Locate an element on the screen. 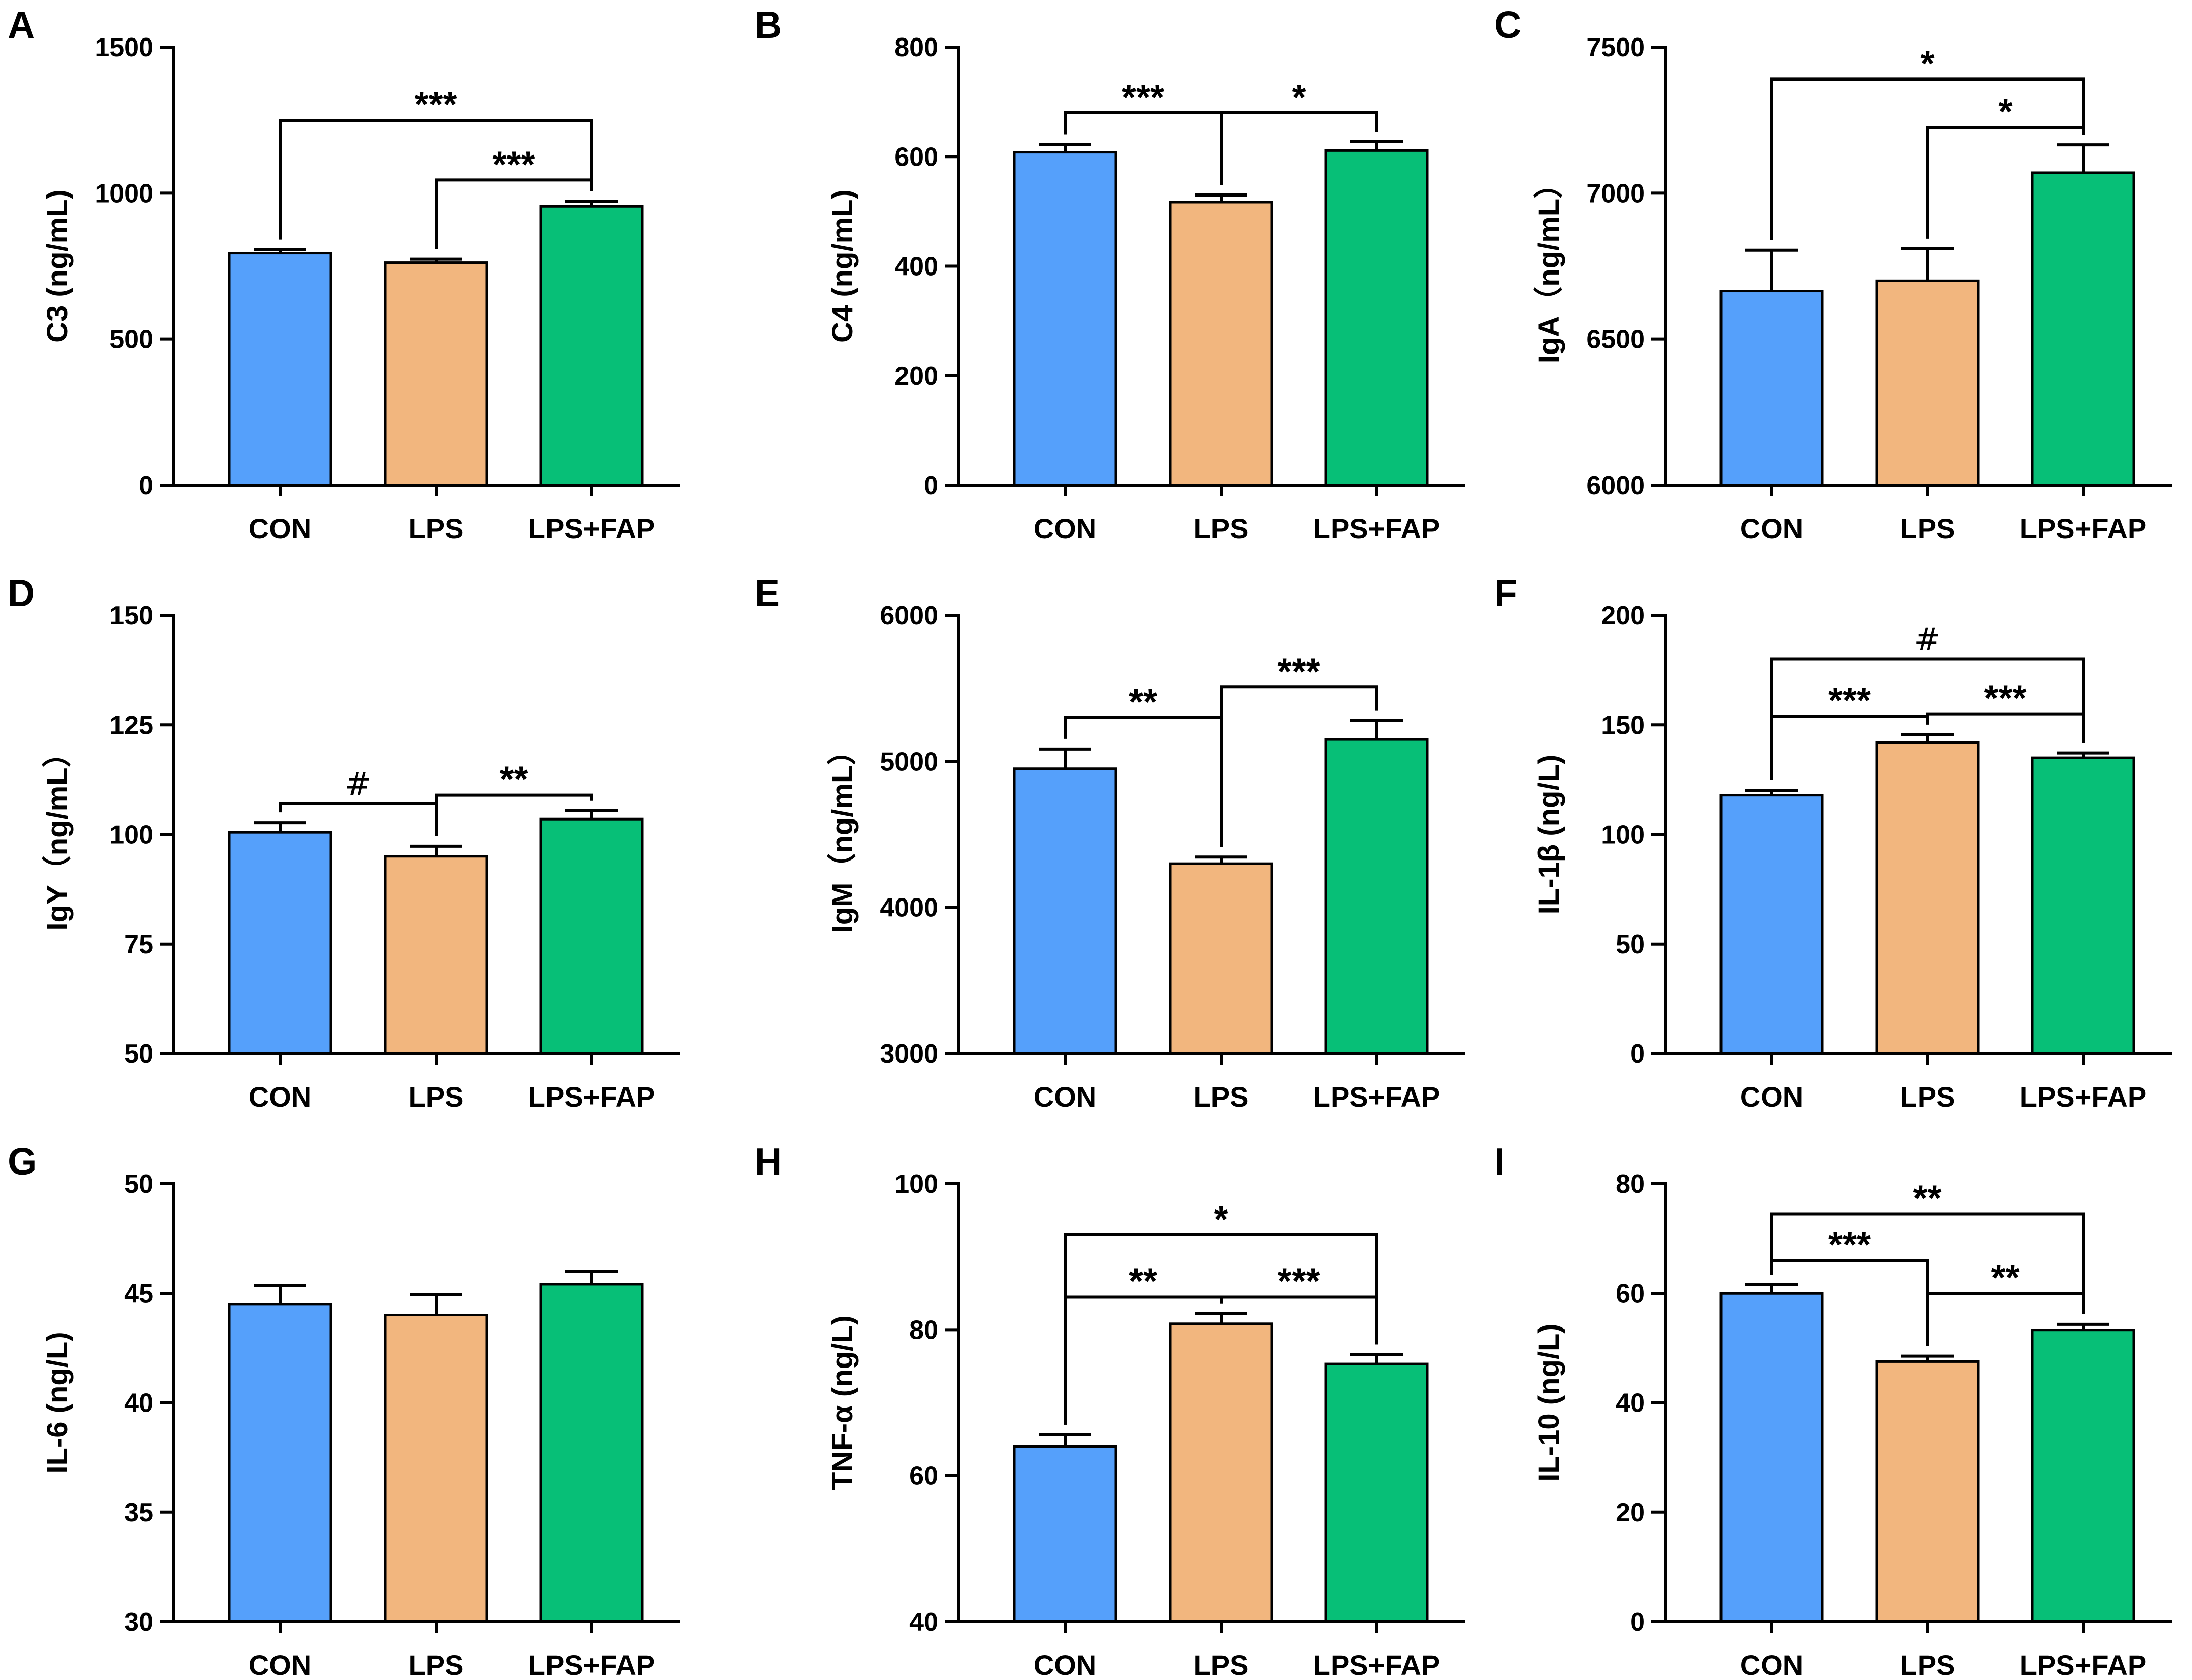 The width and height of the screenshot is (2192, 1680). y-tick-label: 800 is located at coordinates (916, 47).